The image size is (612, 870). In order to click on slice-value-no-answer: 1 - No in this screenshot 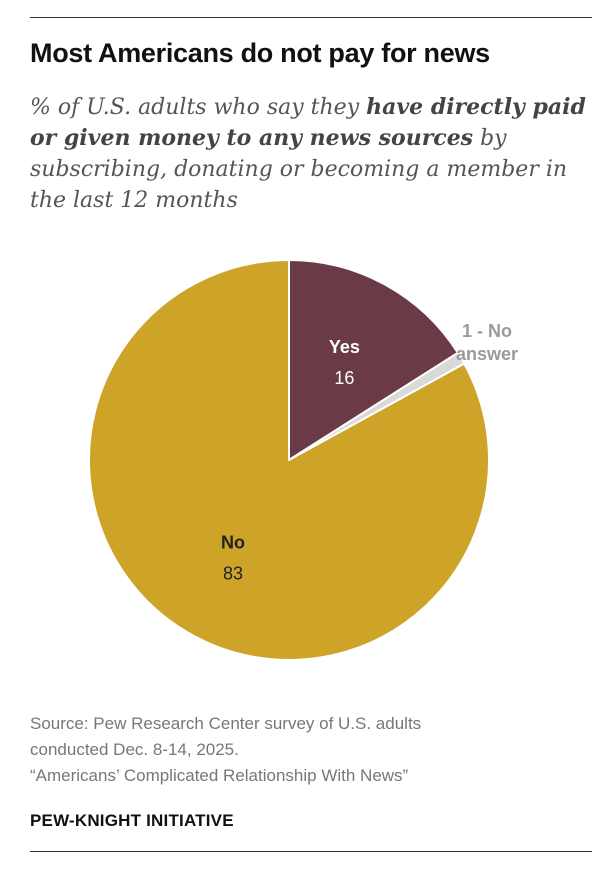, I will do `click(487, 331)`.